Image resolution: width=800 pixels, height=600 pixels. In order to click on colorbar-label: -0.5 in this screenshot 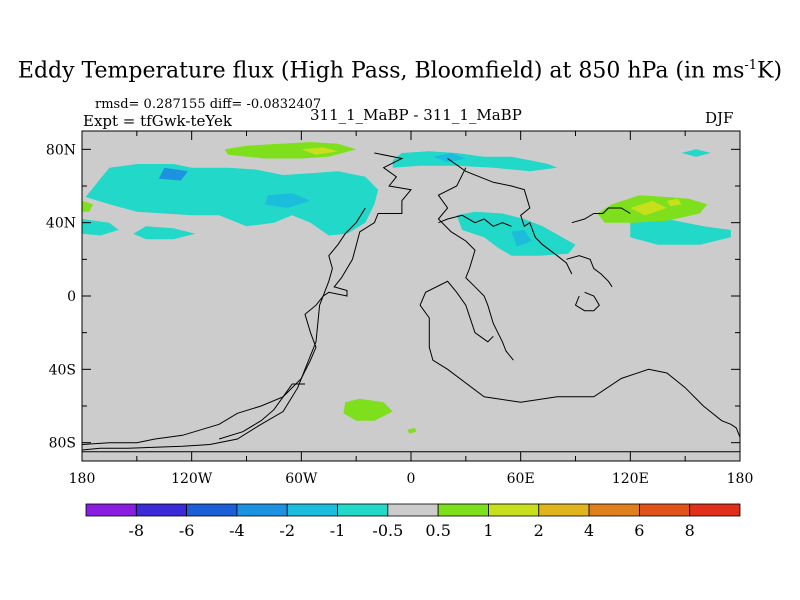, I will do `click(387, 530)`.